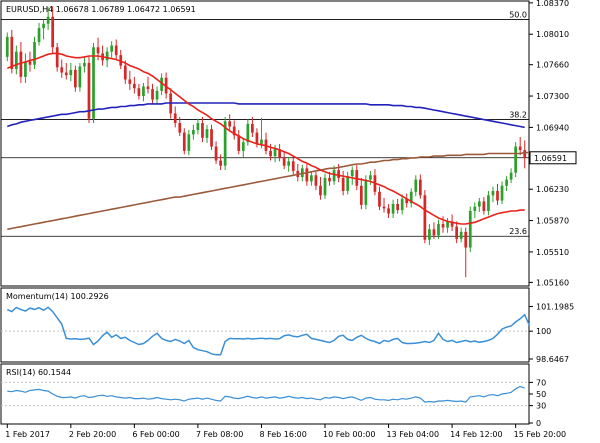  What do you see at coordinates (552, 4) in the screenshot?
I see `price-tick-label: 1.08370` at bounding box center [552, 4].